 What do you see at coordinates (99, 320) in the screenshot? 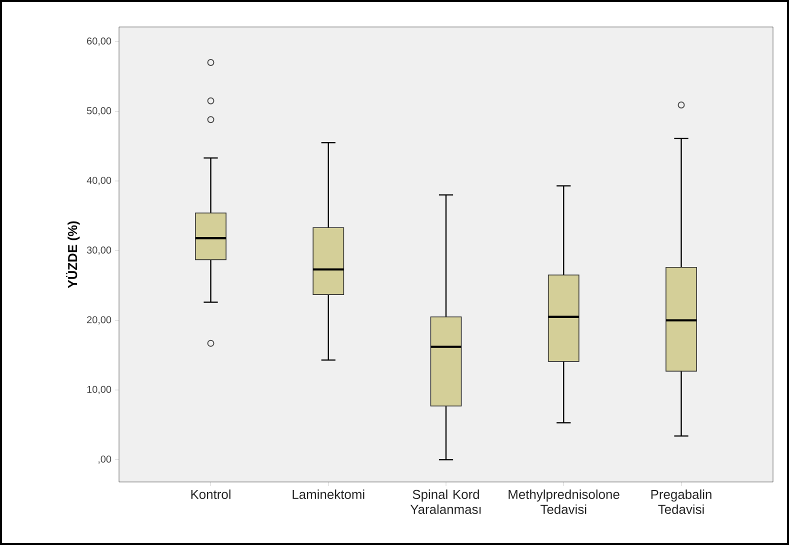
I see `y-tick-label: 20,00` at bounding box center [99, 320].